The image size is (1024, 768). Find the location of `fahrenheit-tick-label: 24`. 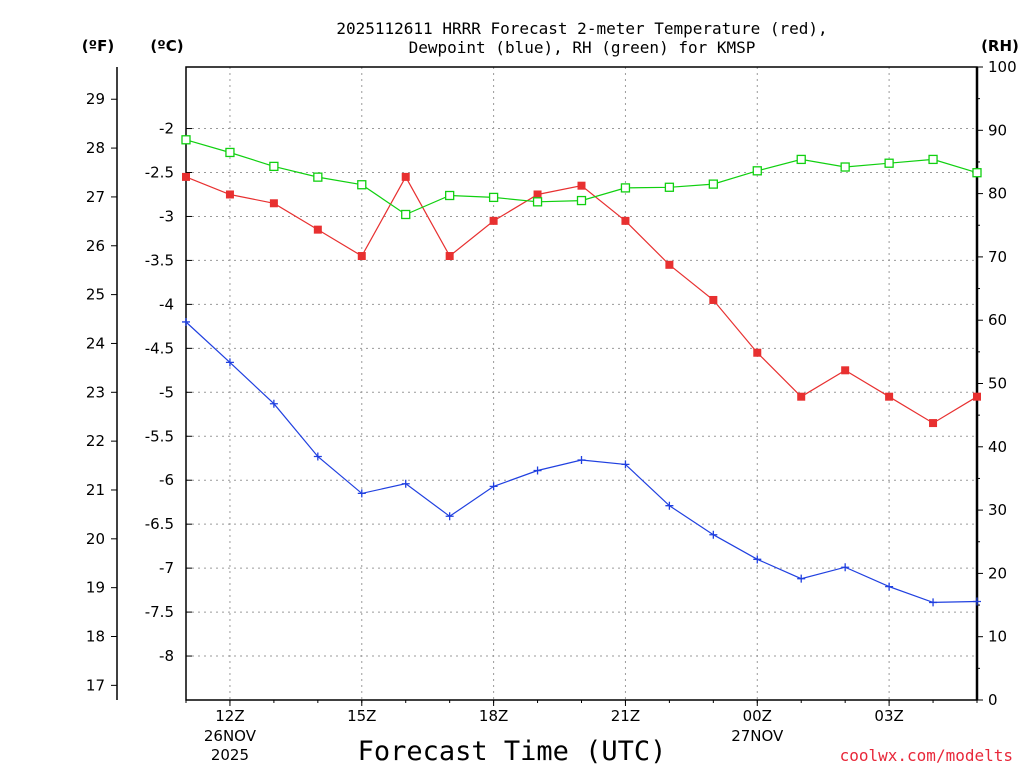

fahrenheit-tick-label: 24 is located at coordinates (95, 343).